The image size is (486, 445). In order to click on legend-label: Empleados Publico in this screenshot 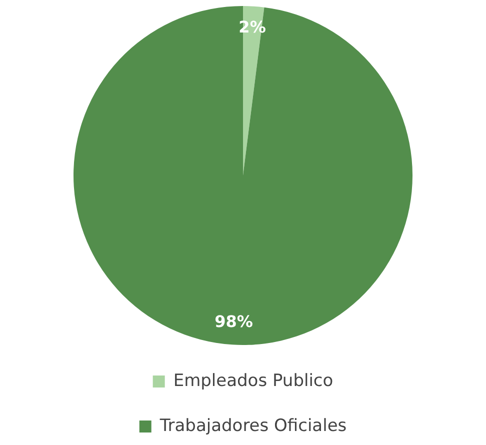, I will do `click(253, 380)`.